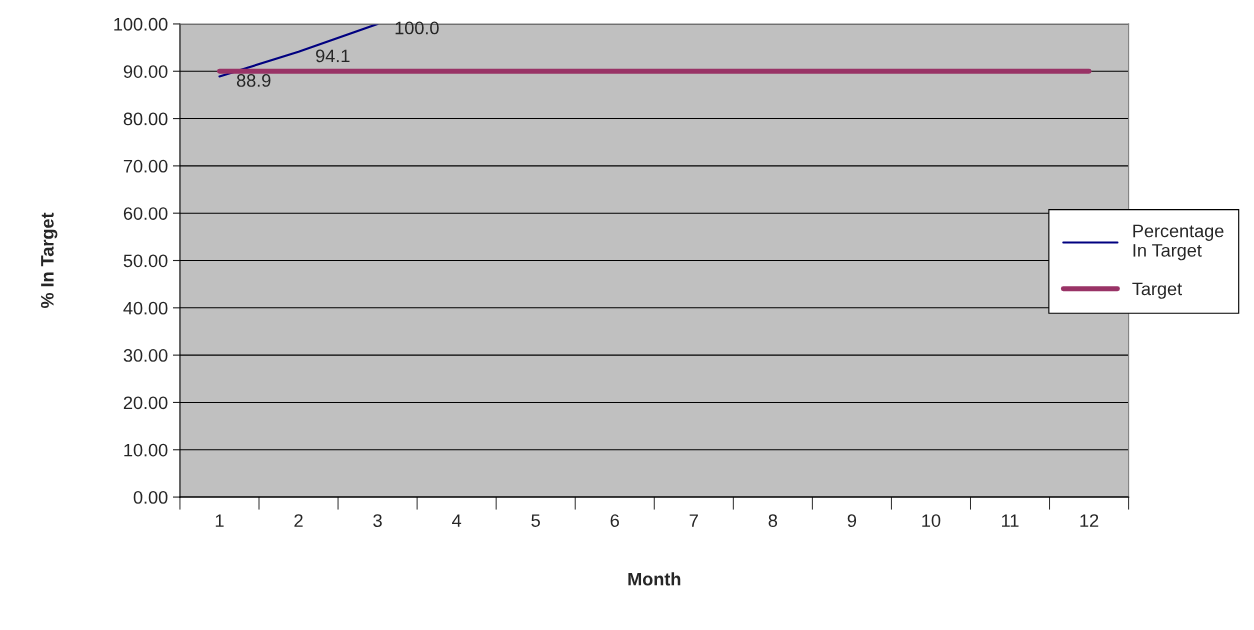 The image size is (1254, 630). Describe the element at coordinates (457, 520) in the screenshot. I see `x-tick-label: 4` at that location.